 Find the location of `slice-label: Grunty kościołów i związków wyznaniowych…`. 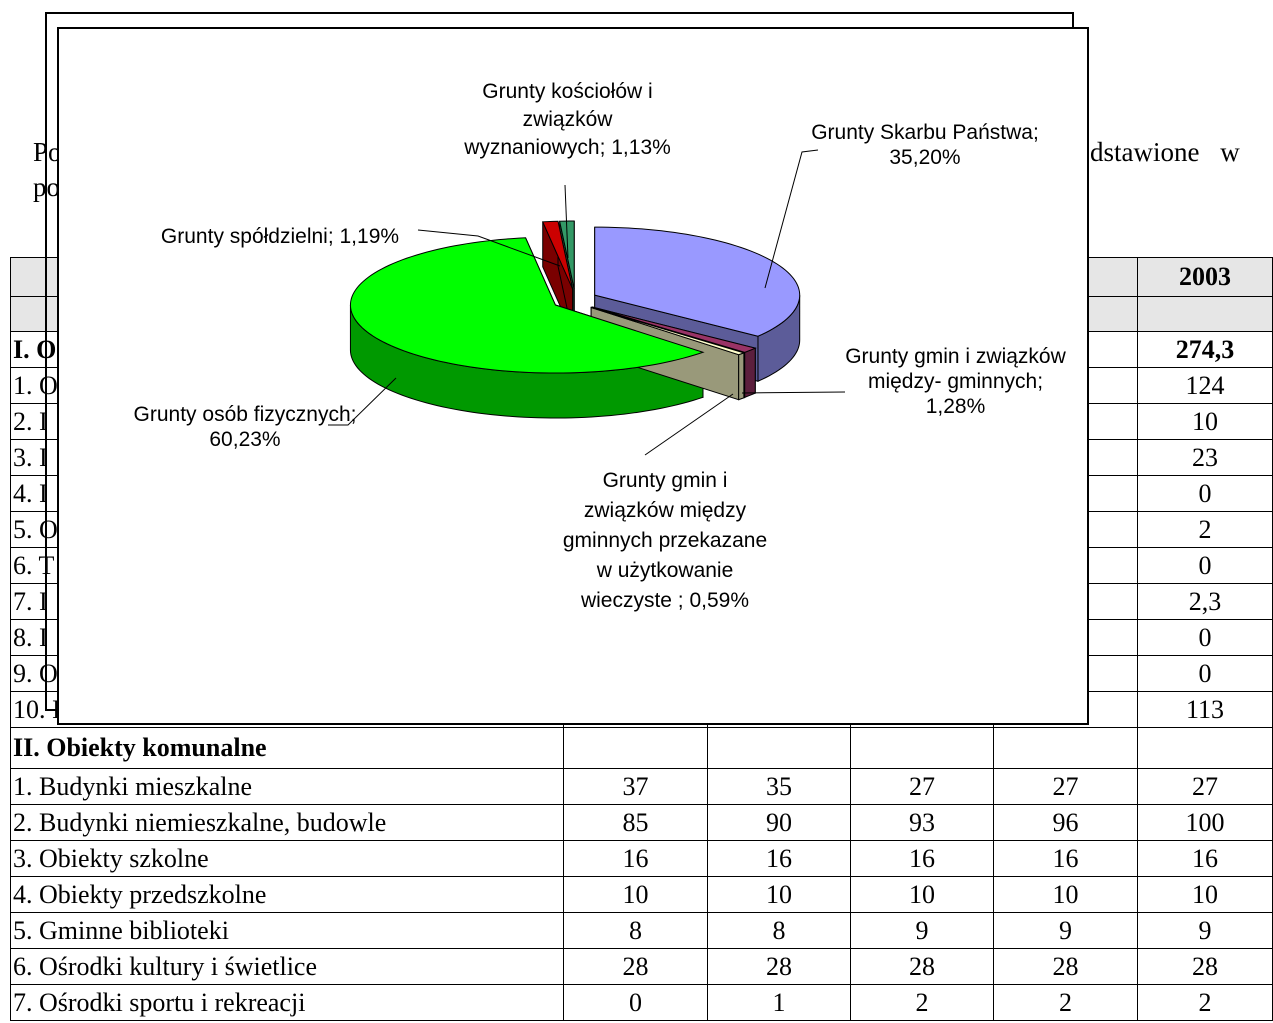

slice-label: Grunty kościołów i związków wyznaniowych… is located at coordinates (567, 119).